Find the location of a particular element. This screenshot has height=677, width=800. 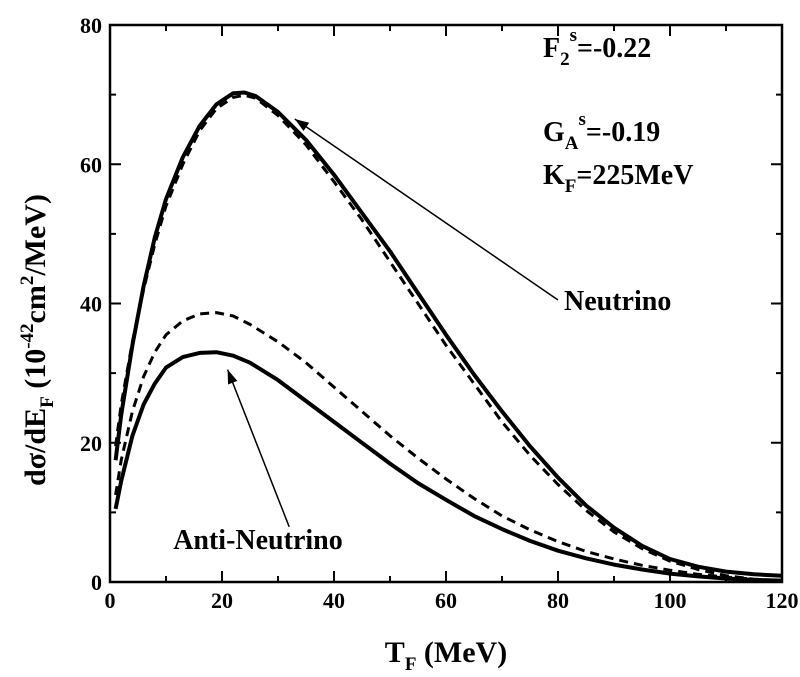

x-axis-title-sub: F is located at coordinates (411, 664).